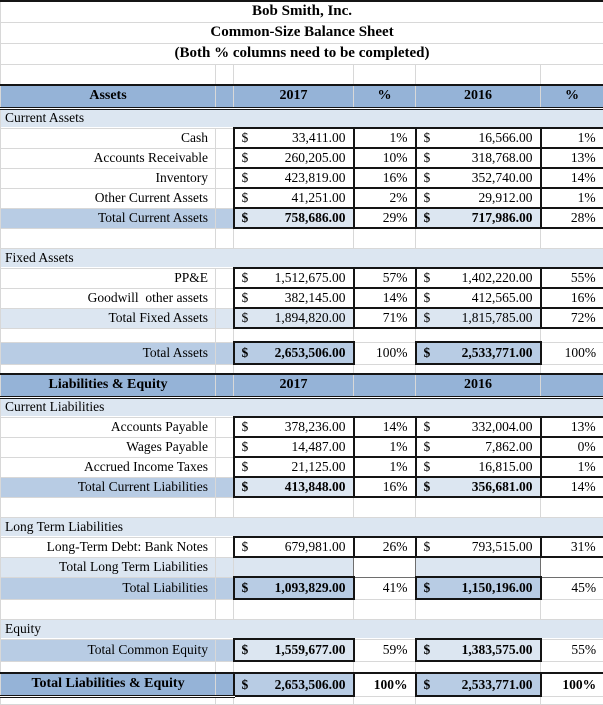  Describe the element at coordinates (572, 158) in the screenshot. I see `cell-accounts-receivable-2016-pct: 13%` at that location.